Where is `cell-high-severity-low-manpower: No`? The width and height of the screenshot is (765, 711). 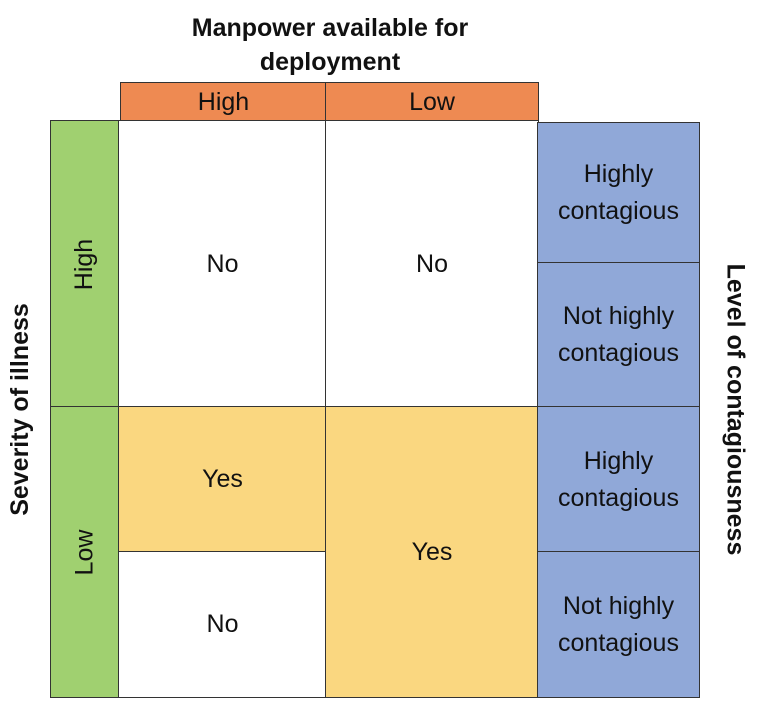 cell-high-severity-low-manpower: No is located at coordinates (432, 264).